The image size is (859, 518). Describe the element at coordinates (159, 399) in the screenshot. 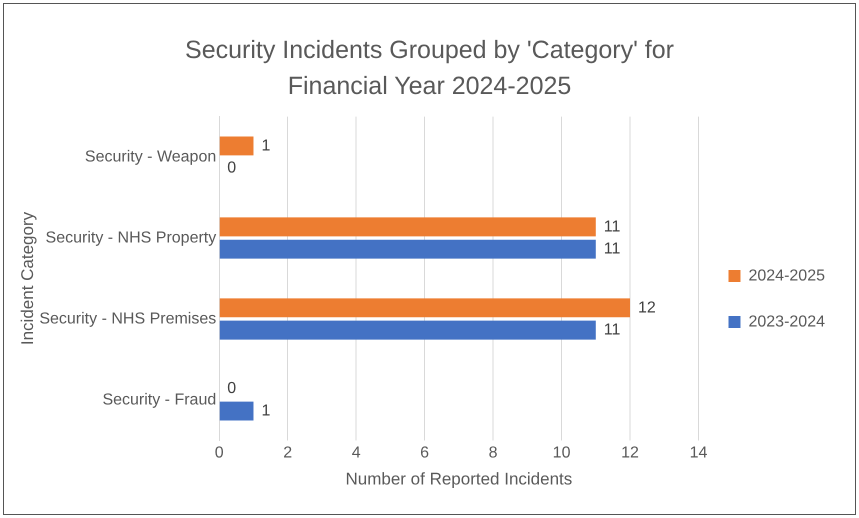

I see `y-tick-label: Security - Fraud` at that location.